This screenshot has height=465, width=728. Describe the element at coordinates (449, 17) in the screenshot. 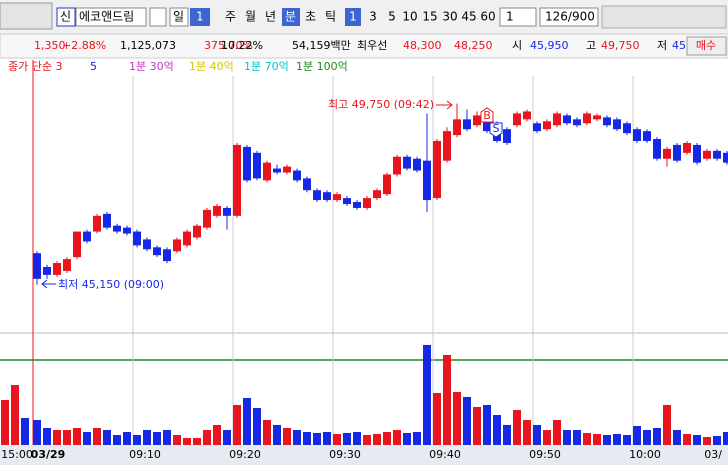

I see `interval-button: 30` at that location.